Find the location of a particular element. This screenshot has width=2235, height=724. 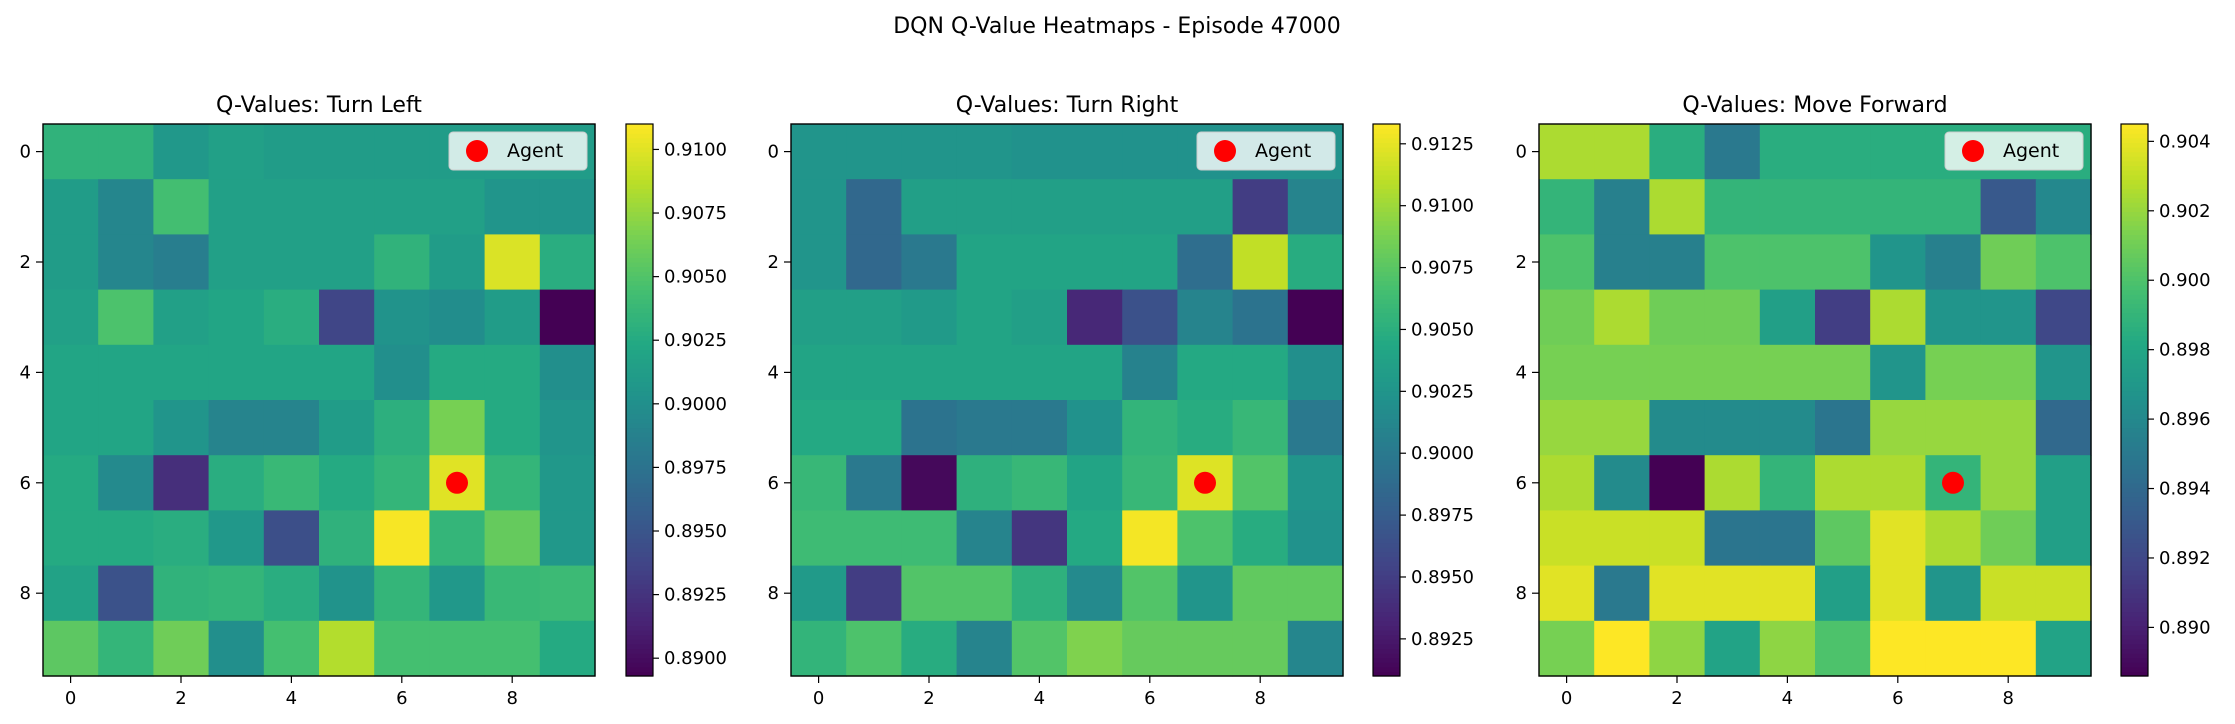

colorbar: 0.890 0.892 0.894 0.896 0.898 0.900 0.902 0.904 is located at coordinates (2165, 400).